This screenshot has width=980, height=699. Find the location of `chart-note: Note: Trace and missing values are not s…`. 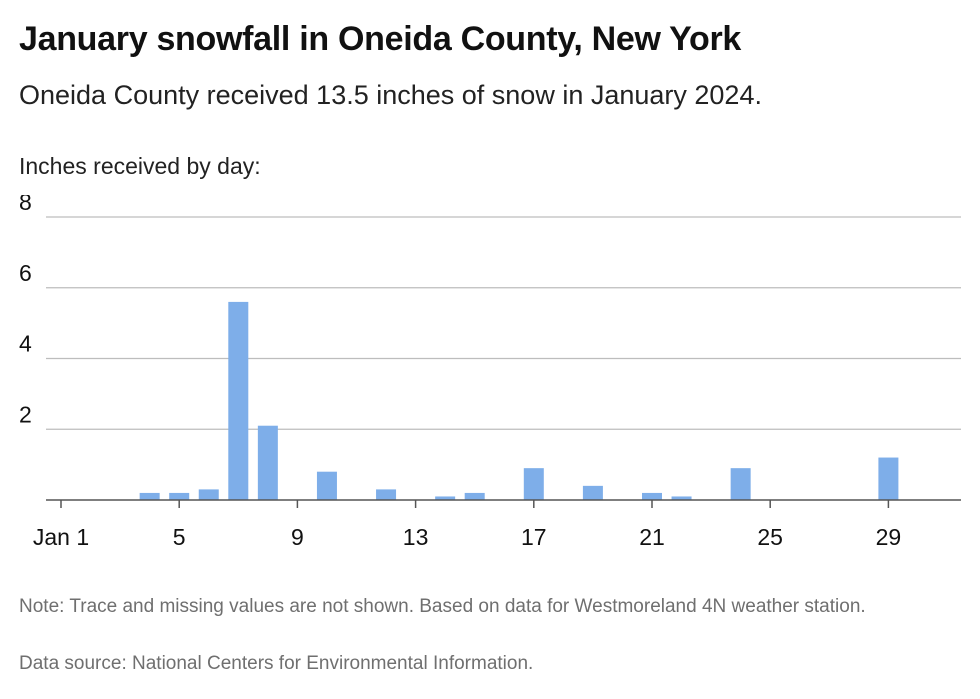

chart-note: Note: Trace and missing values are not s… is located at coordinates (442, 606).